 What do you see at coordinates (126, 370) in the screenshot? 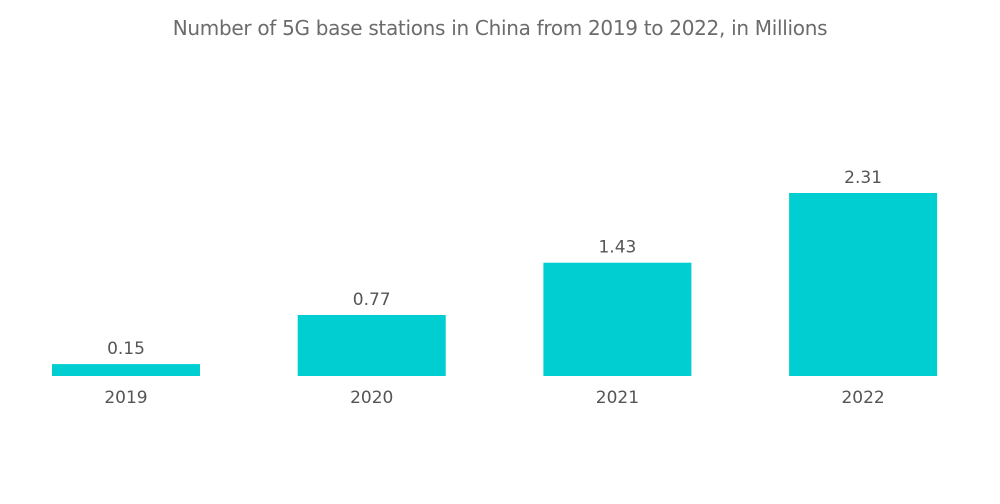
I see `bar-2019` at bounding box center [126, 370].